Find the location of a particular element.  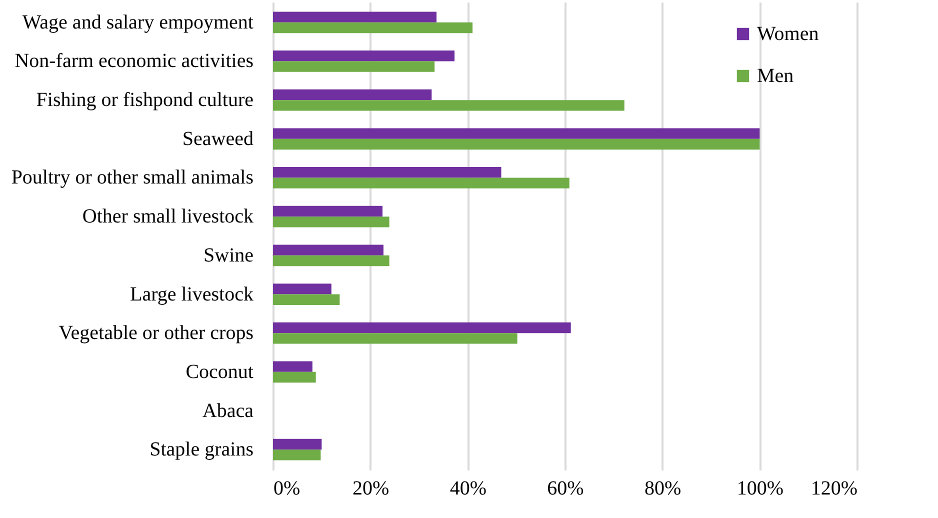

x-tick-label: 0% is located at coordinates (287, 489).